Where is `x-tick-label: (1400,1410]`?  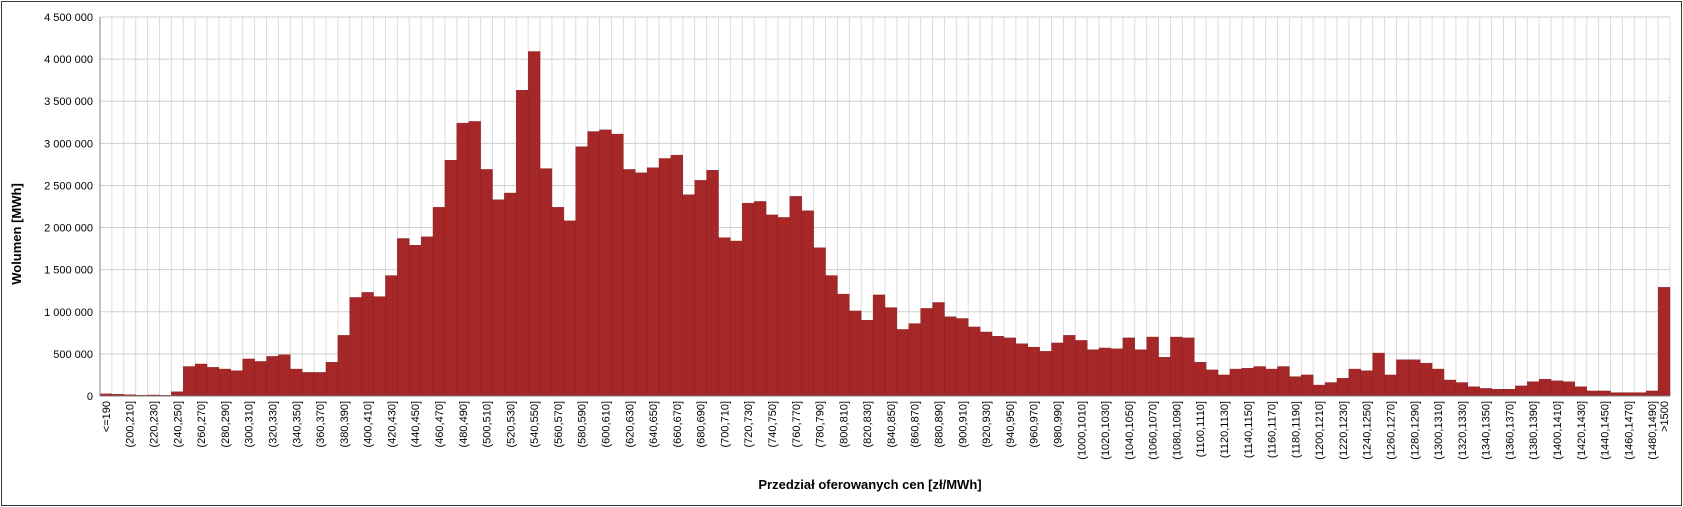 x-tick-label: (1400,1410] is located at coordinates (1558, 430).